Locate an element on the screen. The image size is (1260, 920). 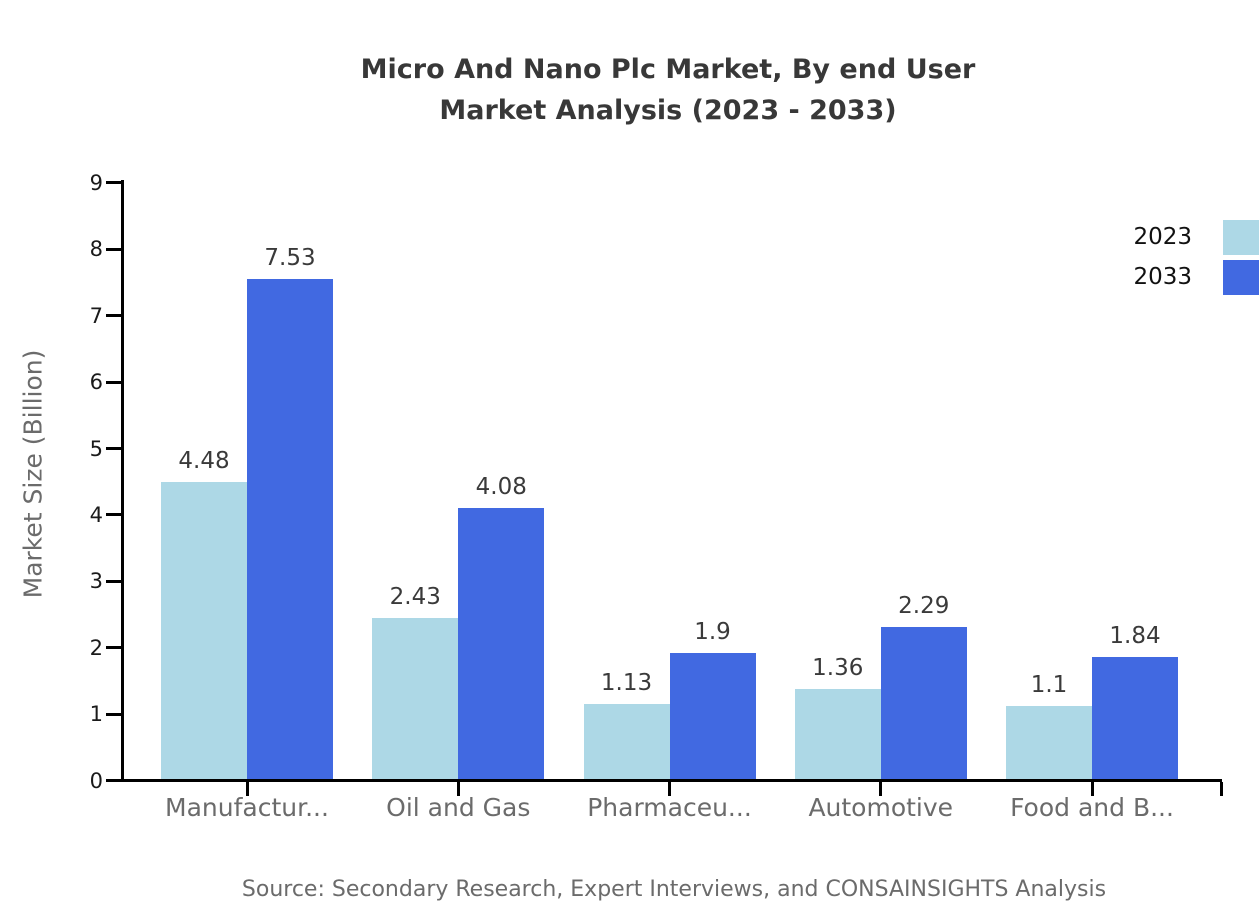
y-axis-tick-label: 6 is located at coordinates (96, 382).